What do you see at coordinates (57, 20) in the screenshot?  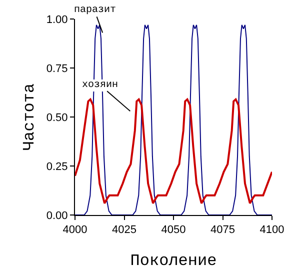 I see `y-tick-label: 1.00` at bounding box center [57, 20].